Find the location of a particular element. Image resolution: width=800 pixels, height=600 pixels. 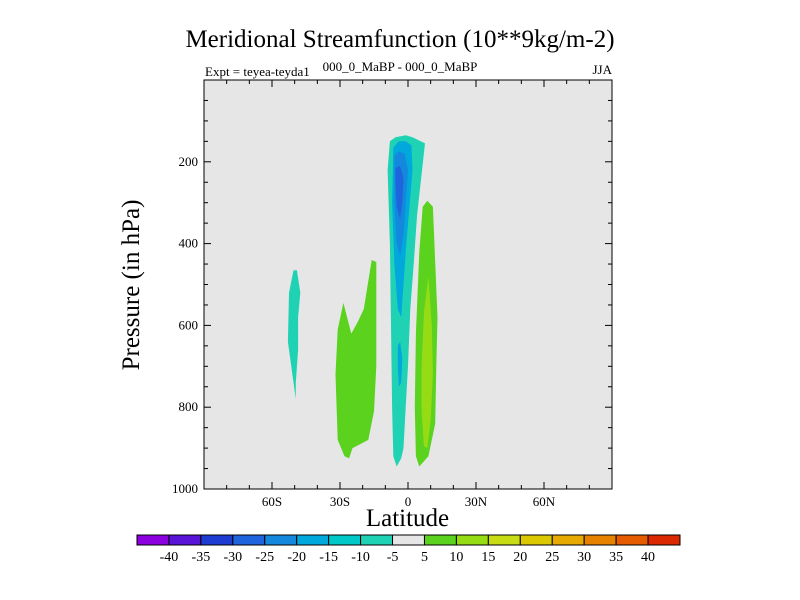

colorbar-label: -25 is located at coordinates (264, 557).